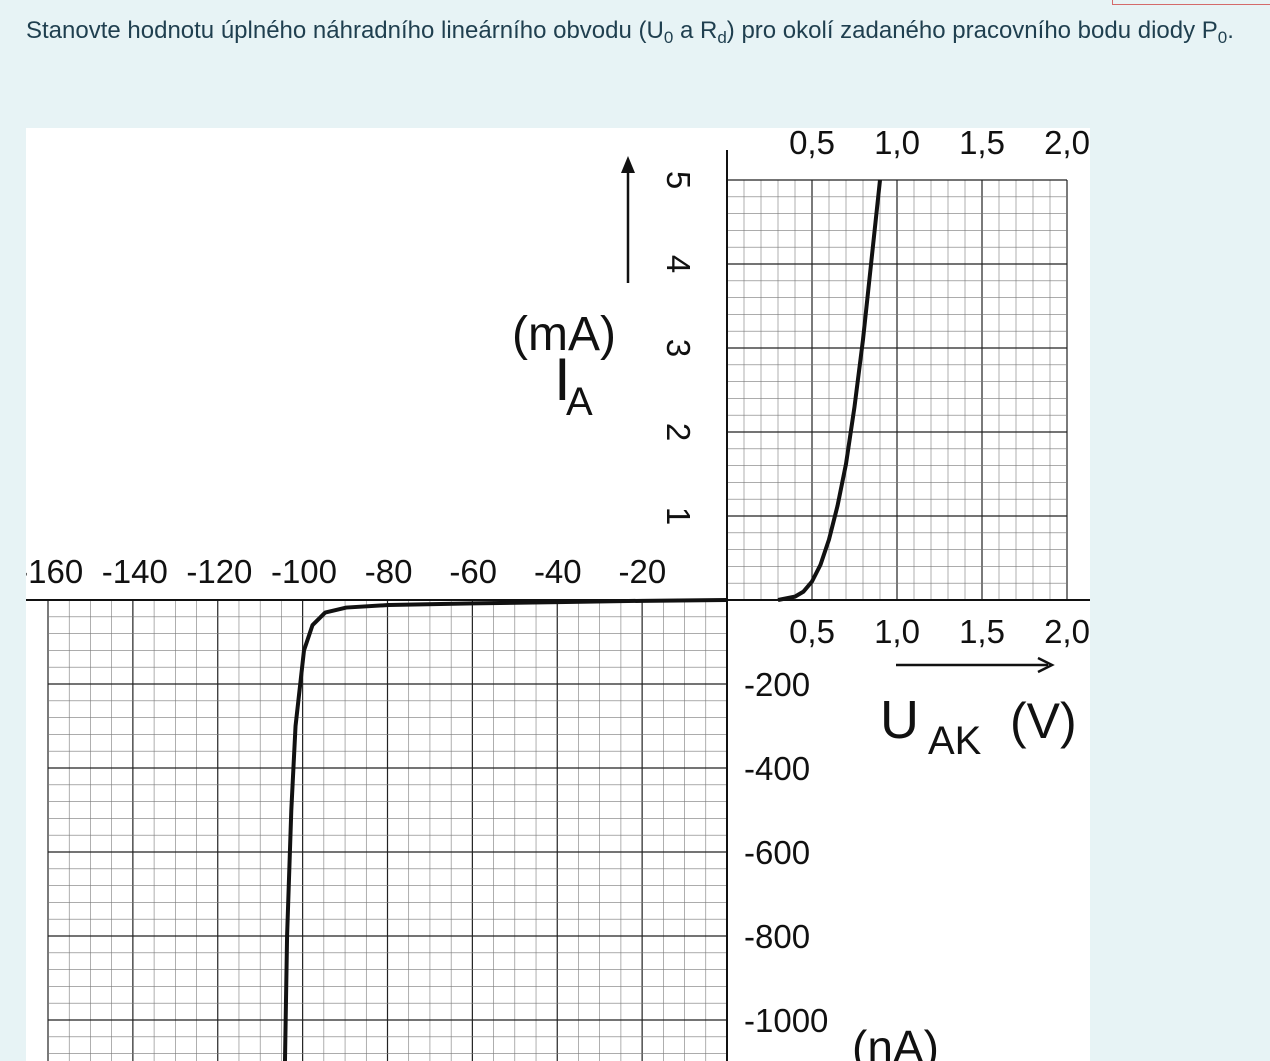 This screenshot has width=1270, height=1061. Describe the element at coordinates (389, 571) in the screenshot. I see `reverse-x-tick: -80` at that location.